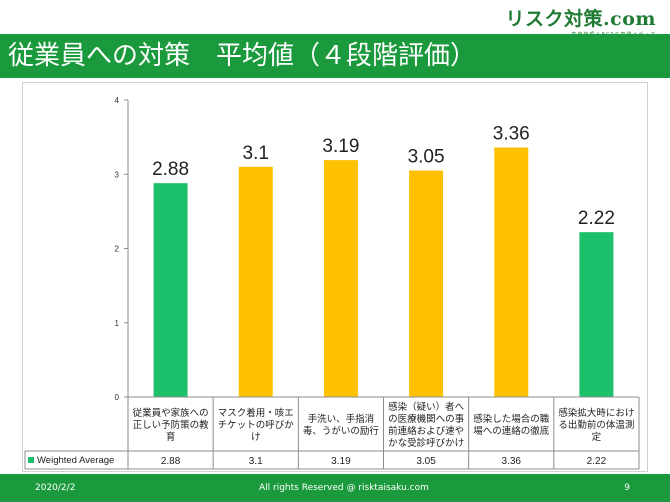  What do you see at coordinates (55, 488) in the screenshot?
I see `footer-date: 2020/2/2` at bounding box center [55, 488].